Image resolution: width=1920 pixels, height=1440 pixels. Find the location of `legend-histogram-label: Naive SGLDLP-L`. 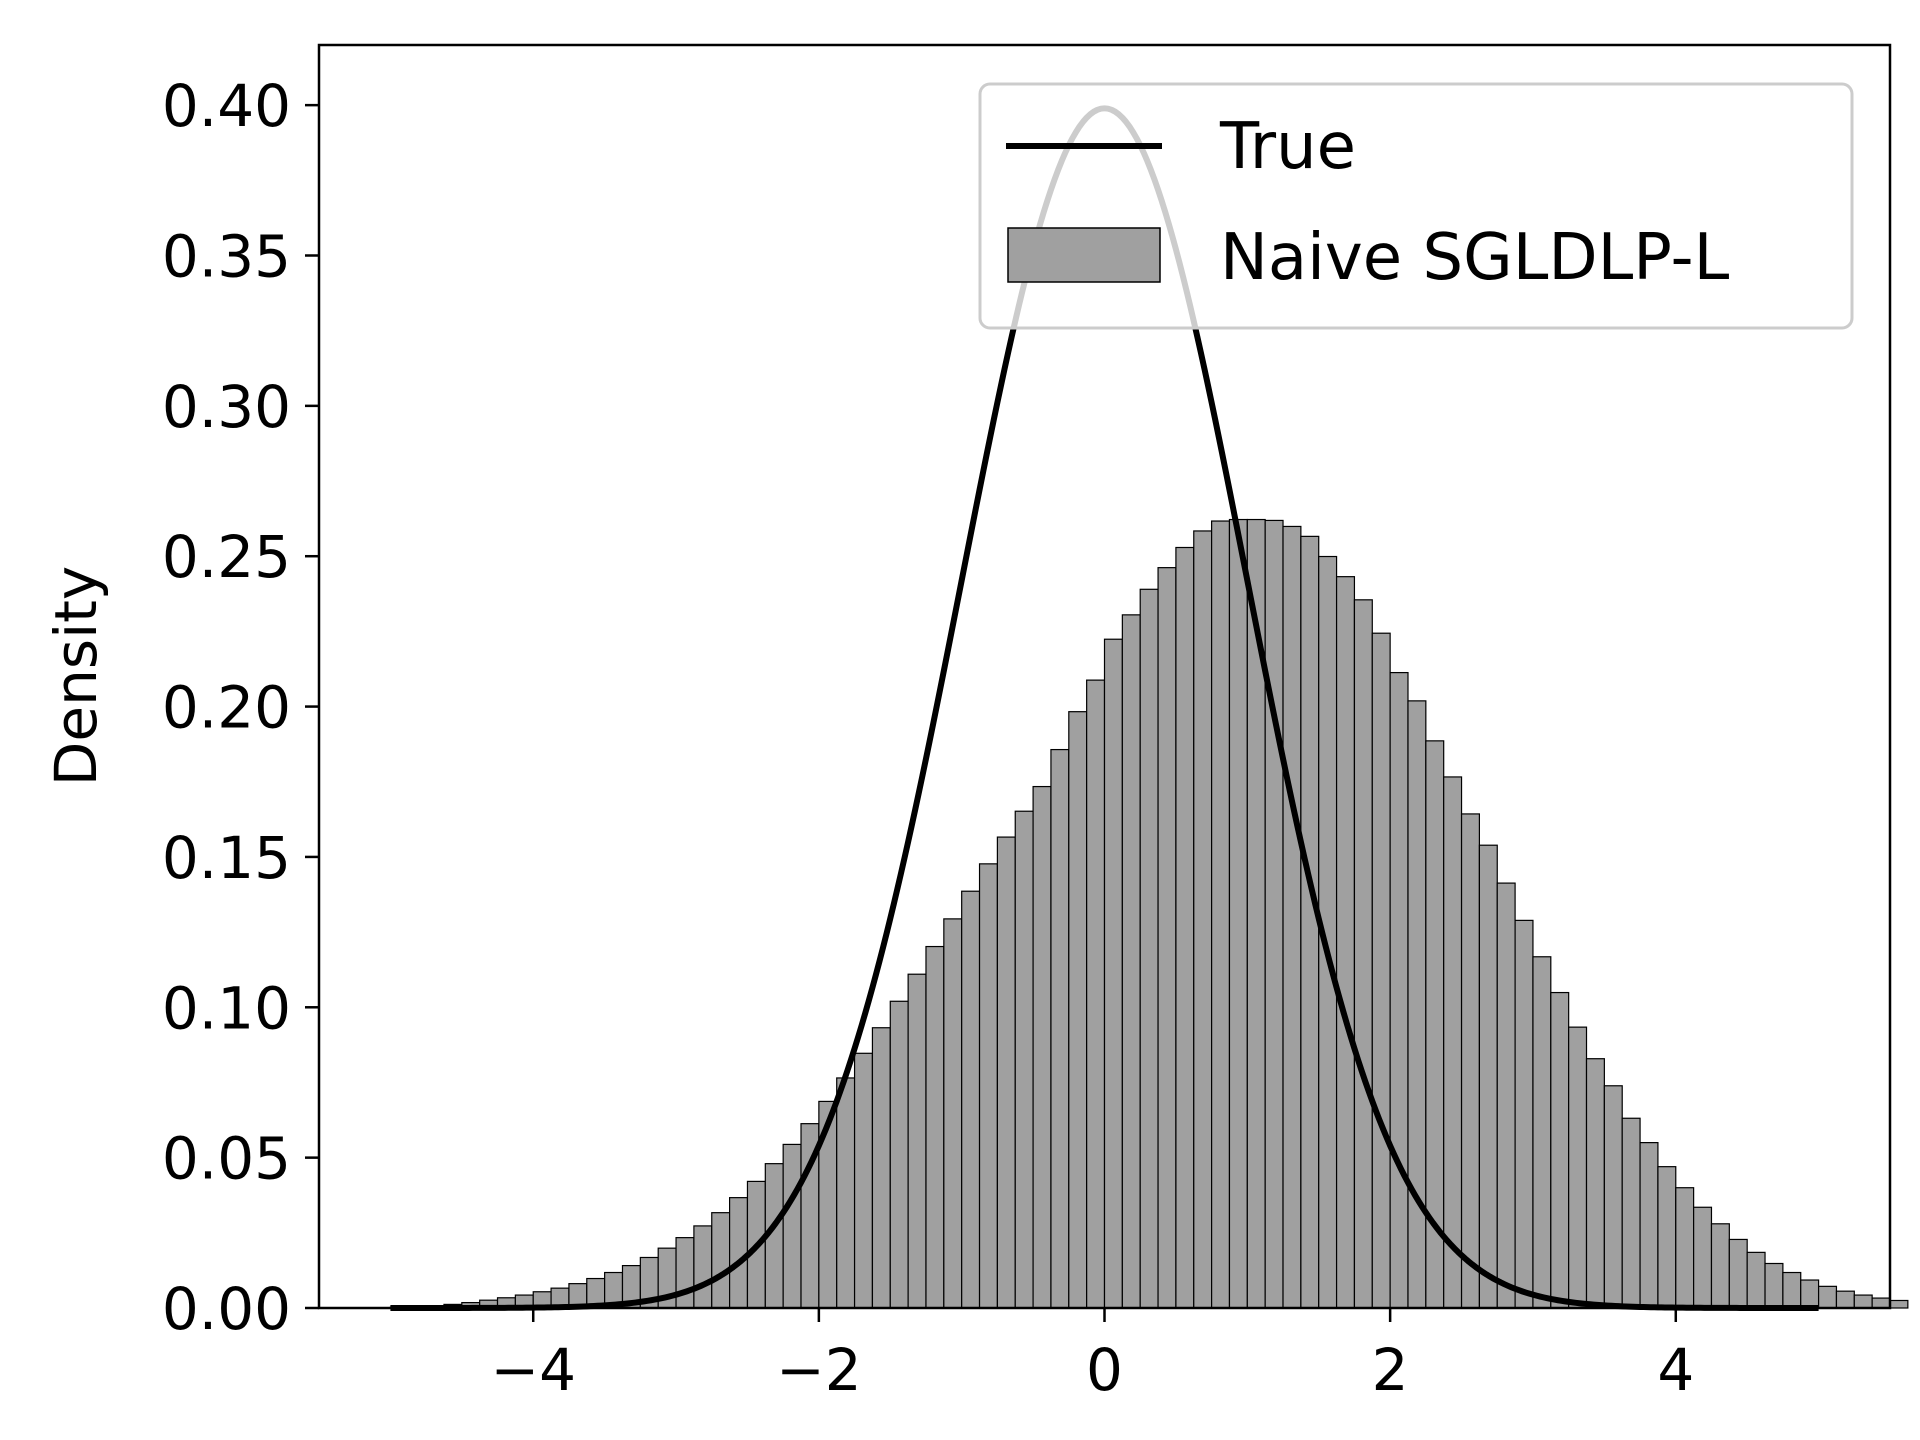

legend-histogram-label: Naive SGLDLP-L is located at coordinates (1475, 258).